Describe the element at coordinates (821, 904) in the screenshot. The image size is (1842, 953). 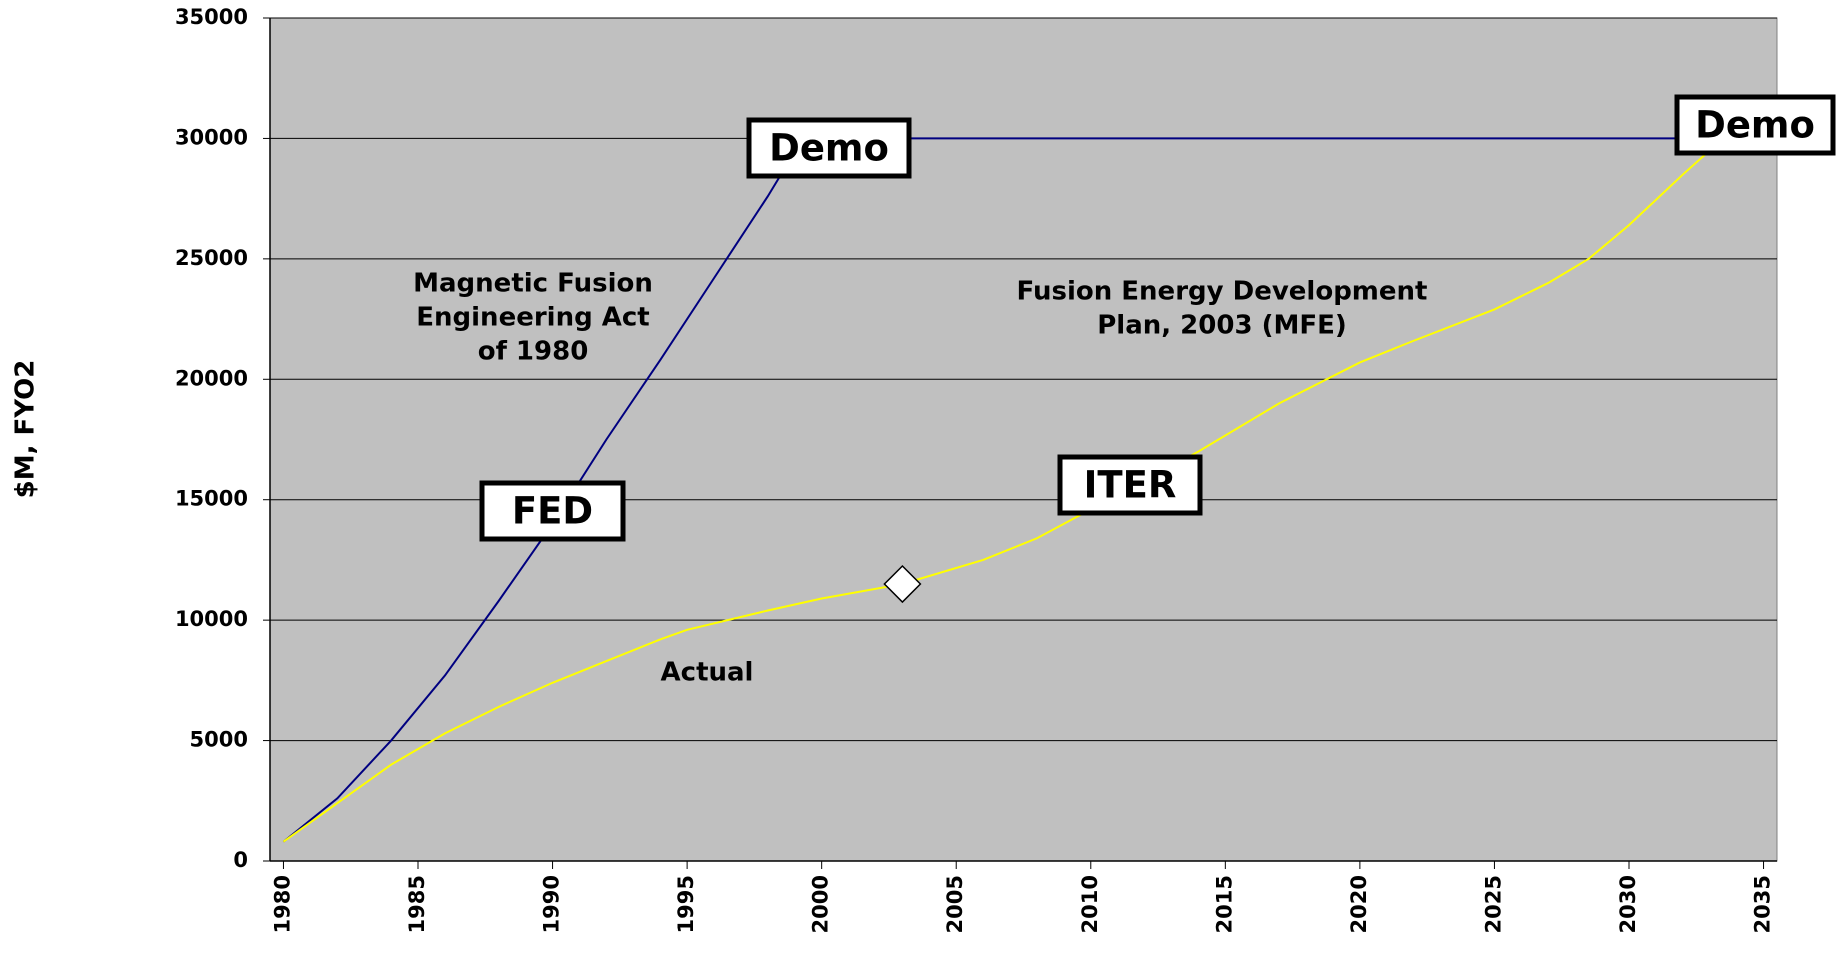
I see `x-tick-label: 2000` at that location.